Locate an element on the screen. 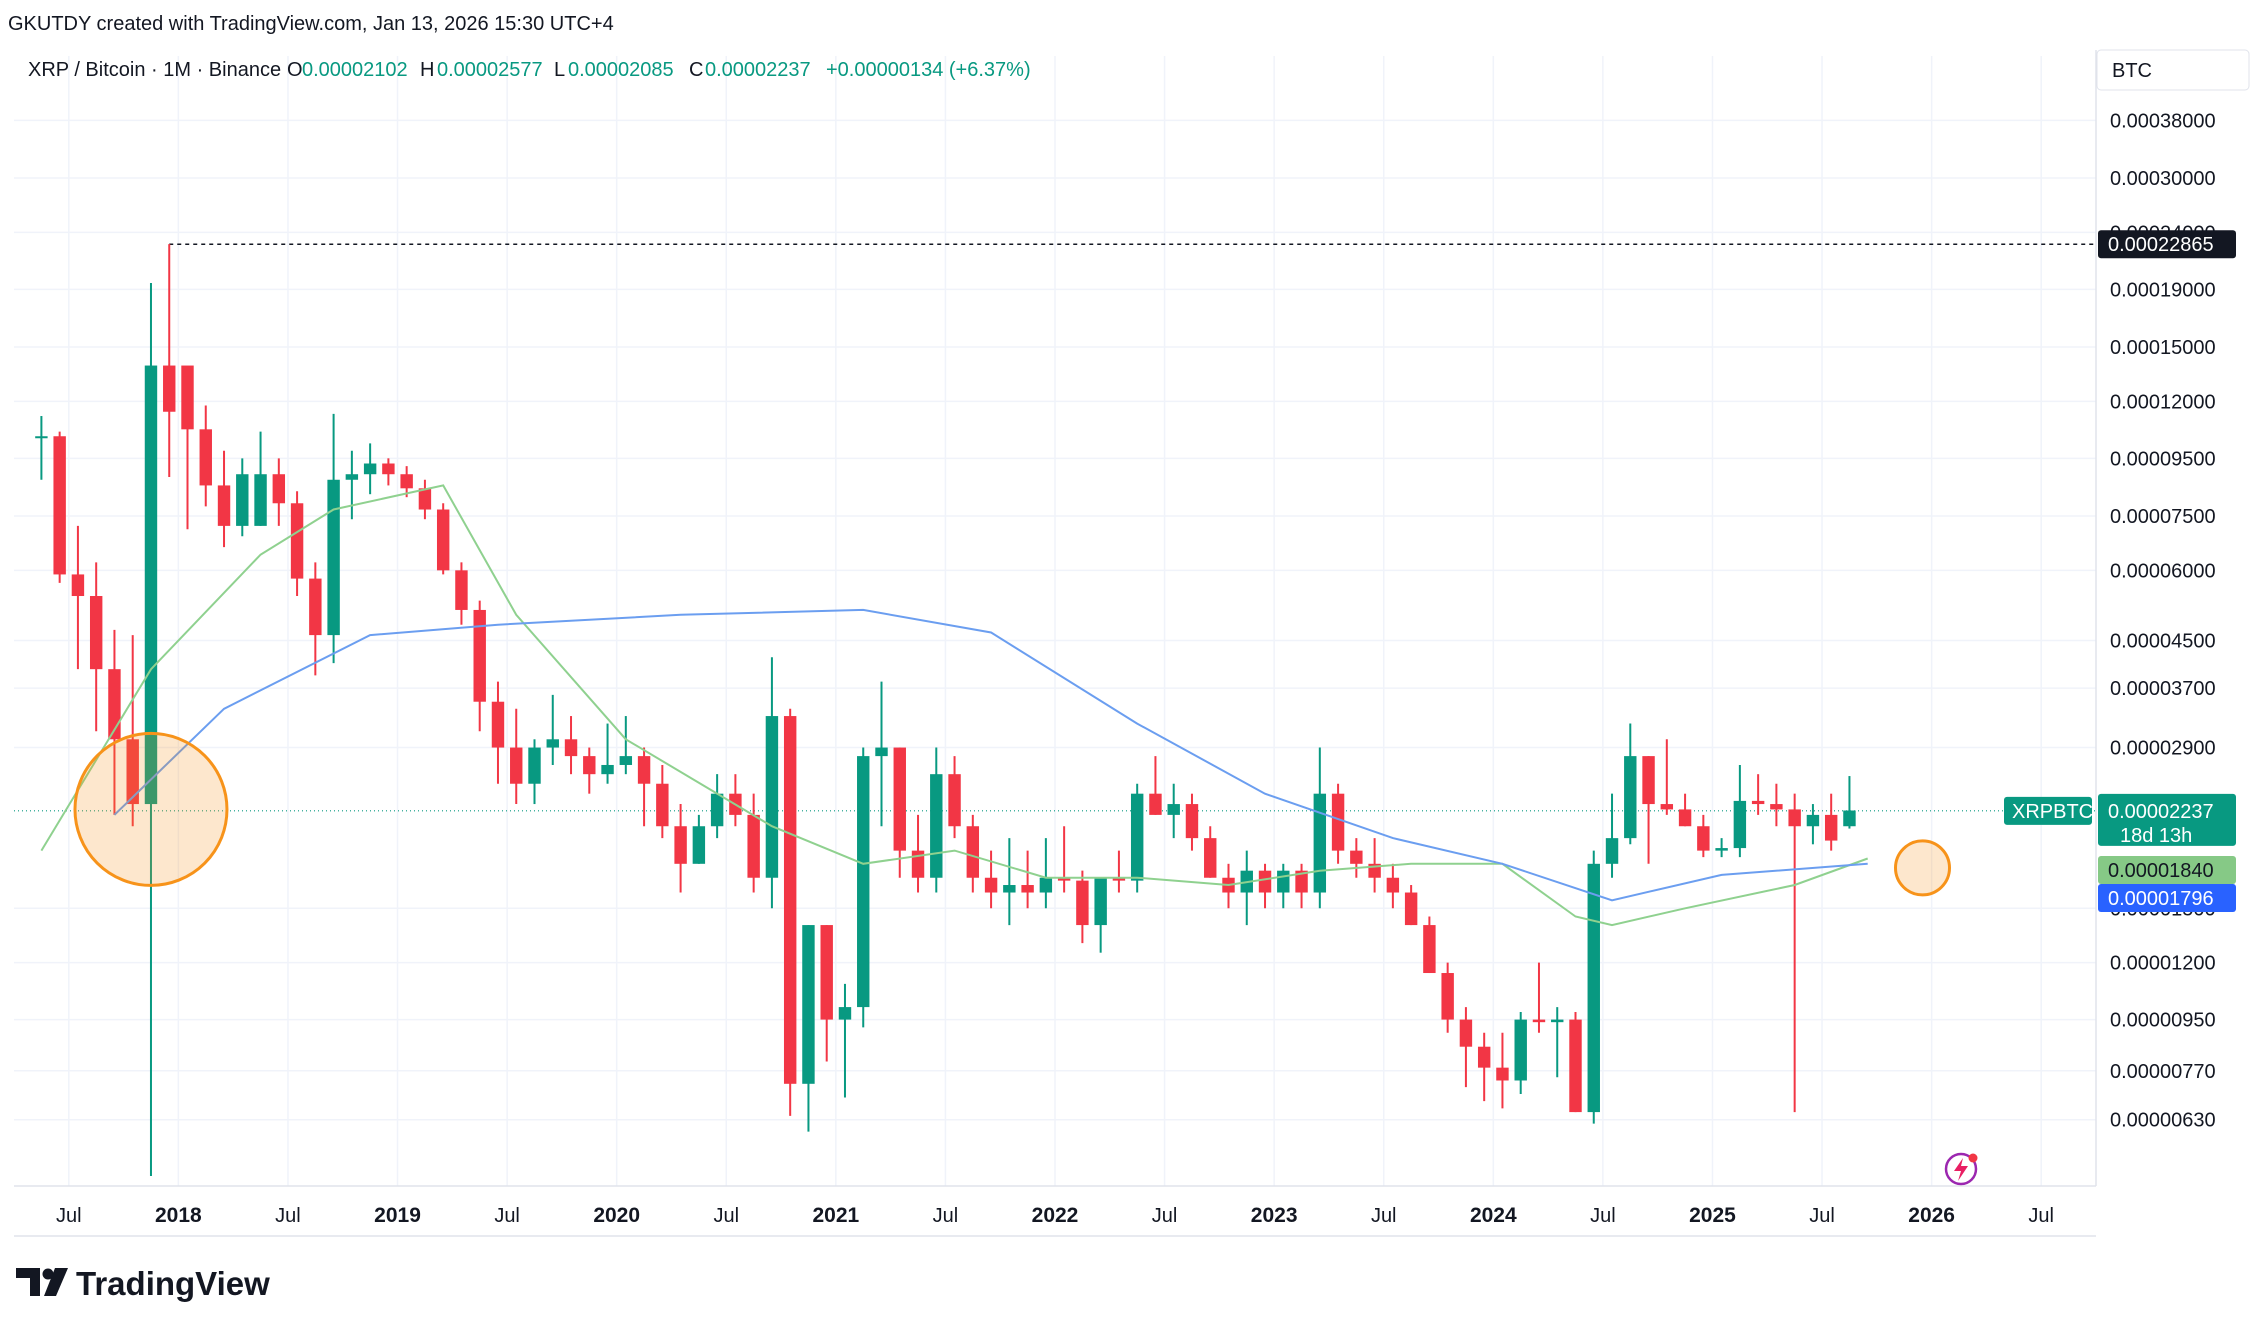 This screenshot has height=1331, width=2266. ath-price-tag-text: 0.00022865 is located at coordinates (2161, 245).